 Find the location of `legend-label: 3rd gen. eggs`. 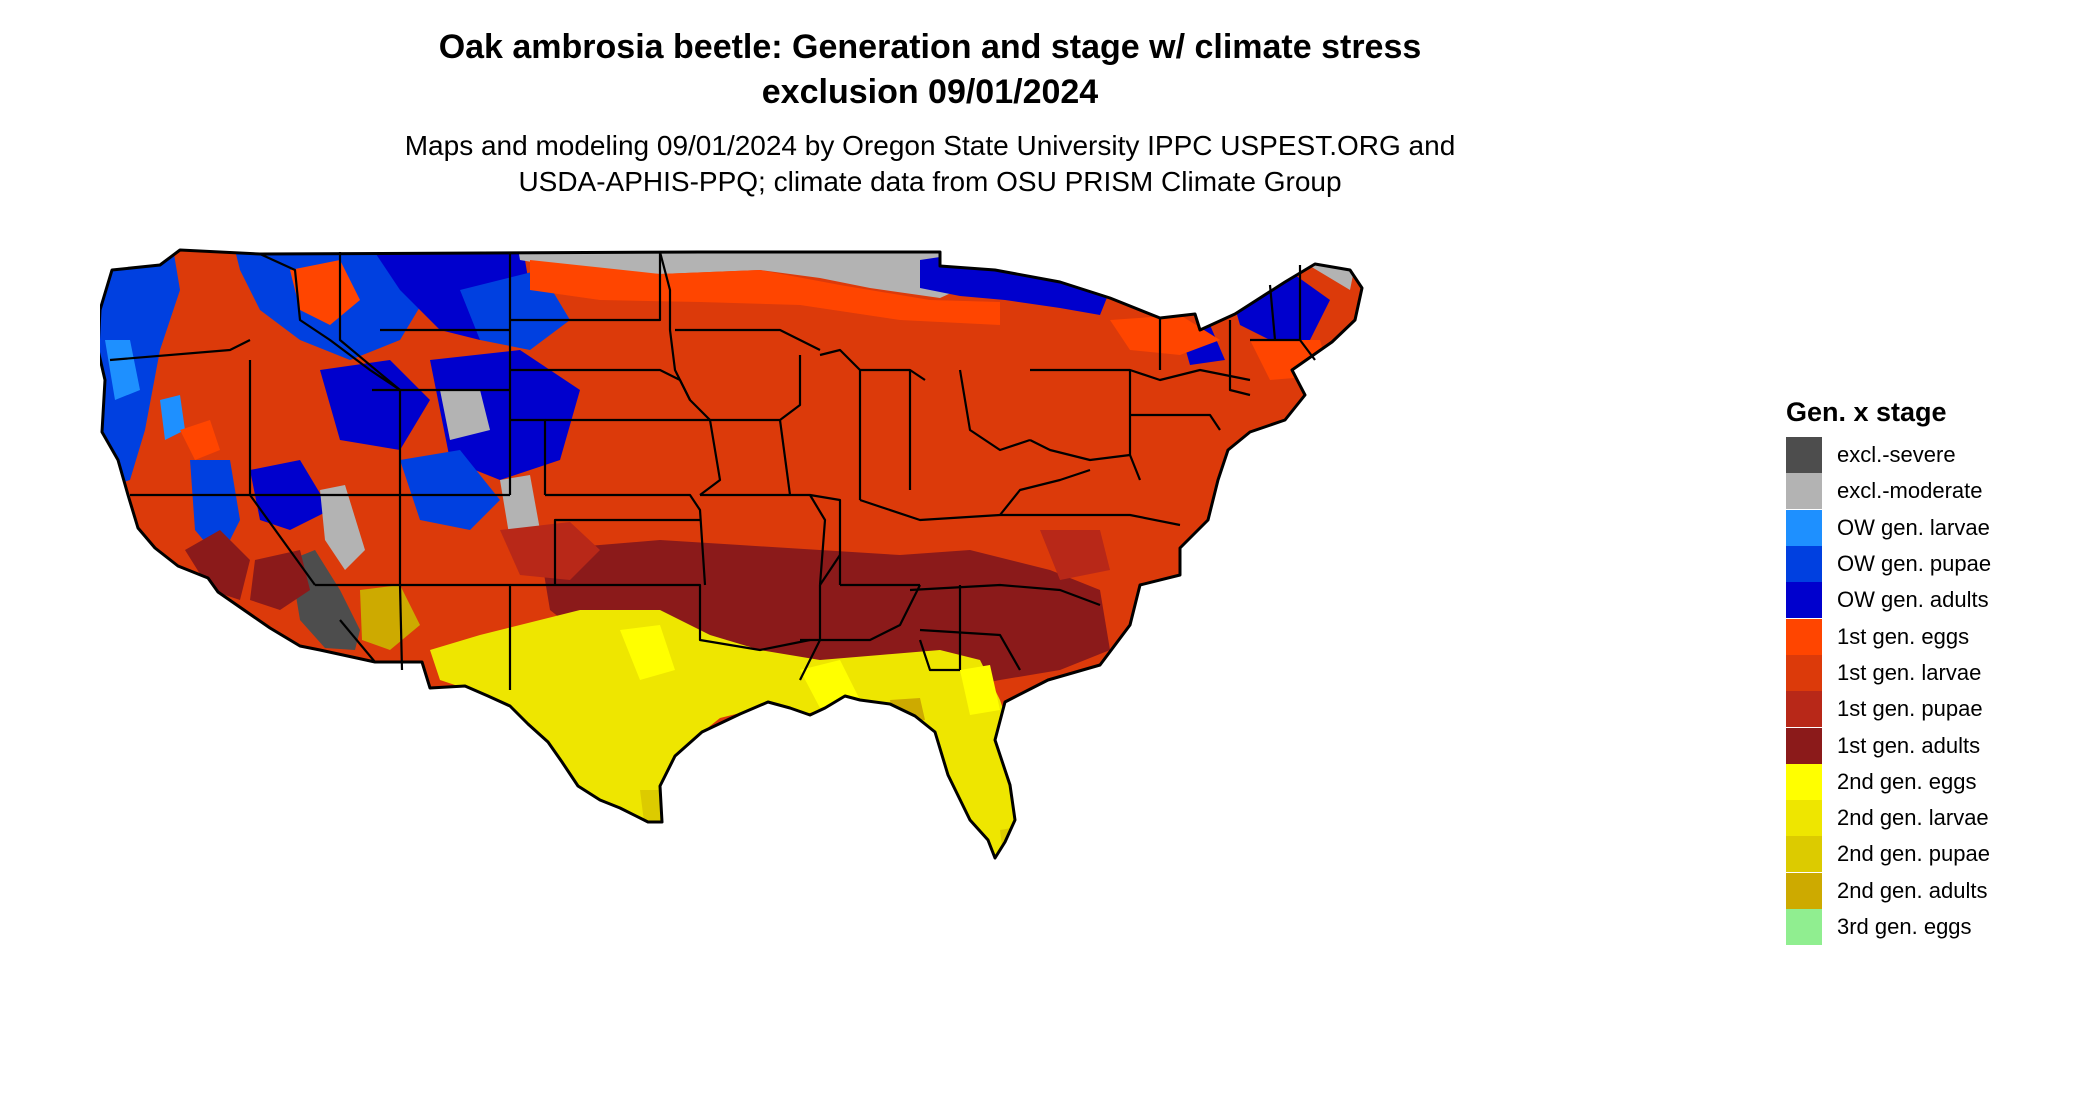

legend-label: 3rd gen. eggs is located at coordinates (1904, 926).